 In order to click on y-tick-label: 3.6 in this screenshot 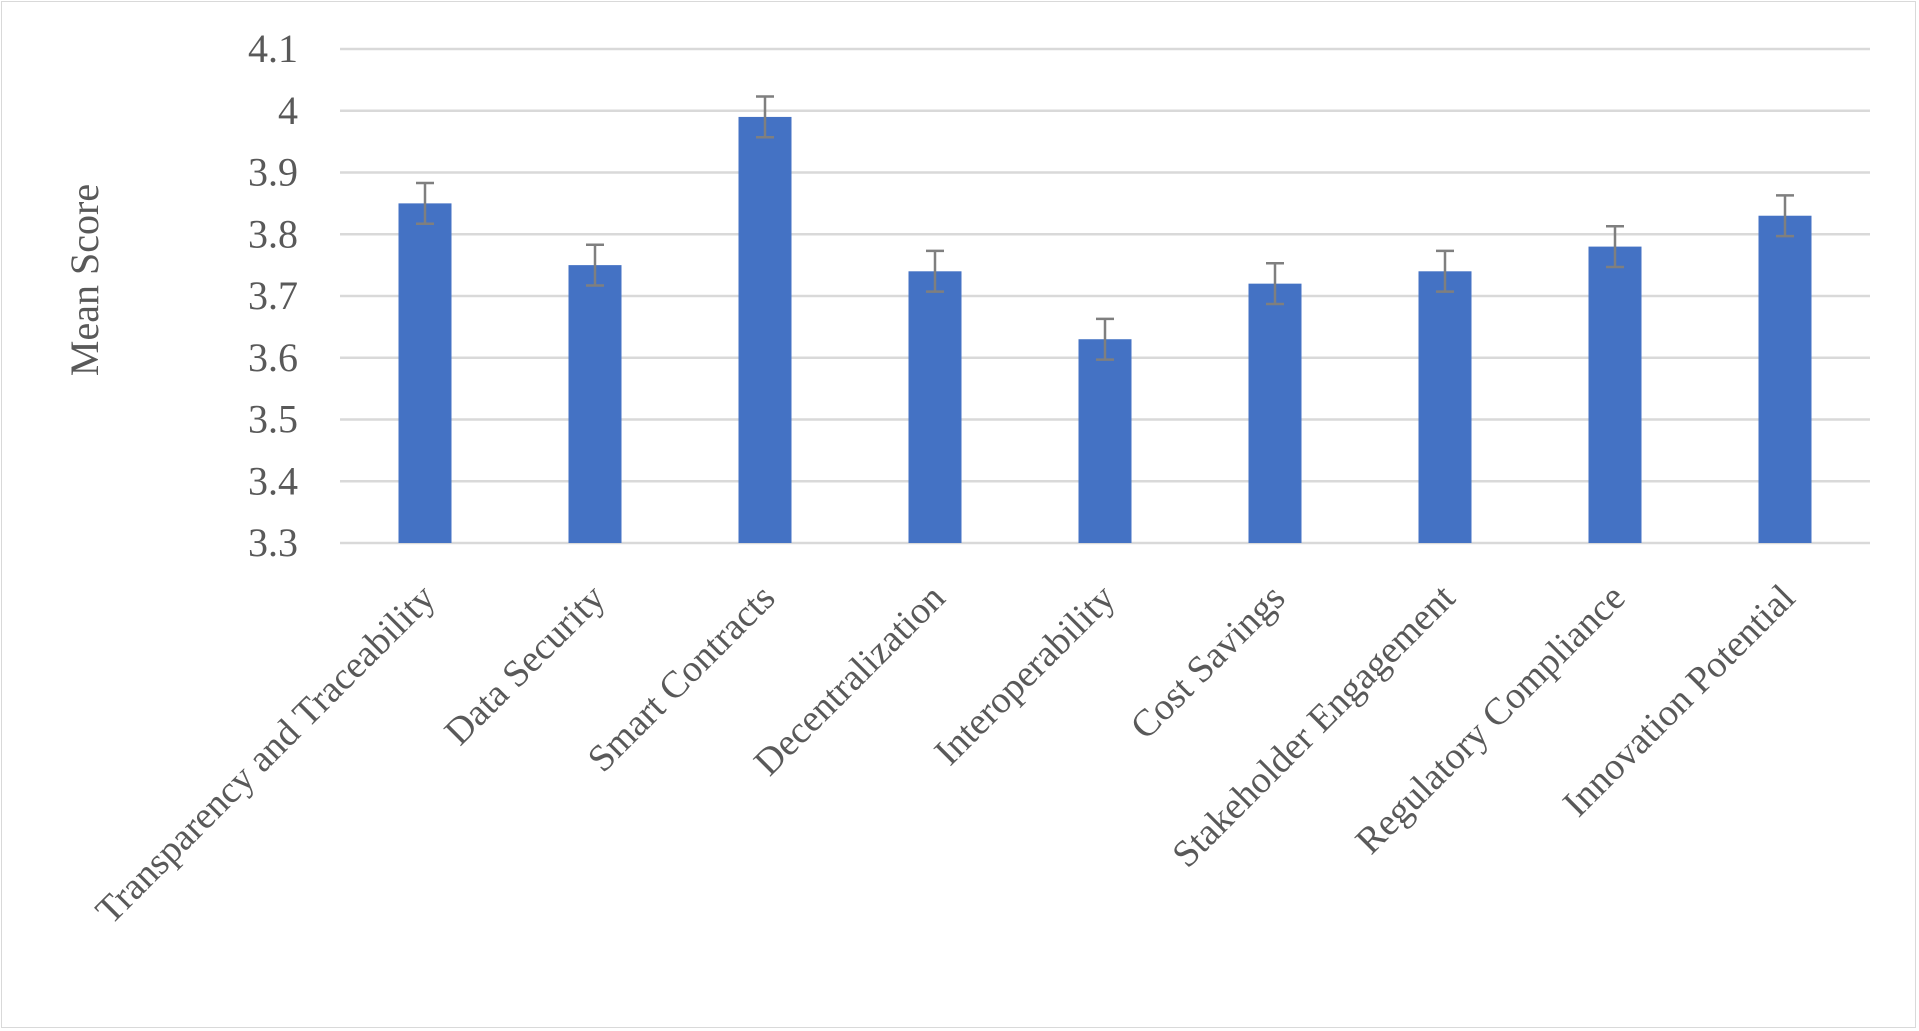, I will do `click(273, 357)`.